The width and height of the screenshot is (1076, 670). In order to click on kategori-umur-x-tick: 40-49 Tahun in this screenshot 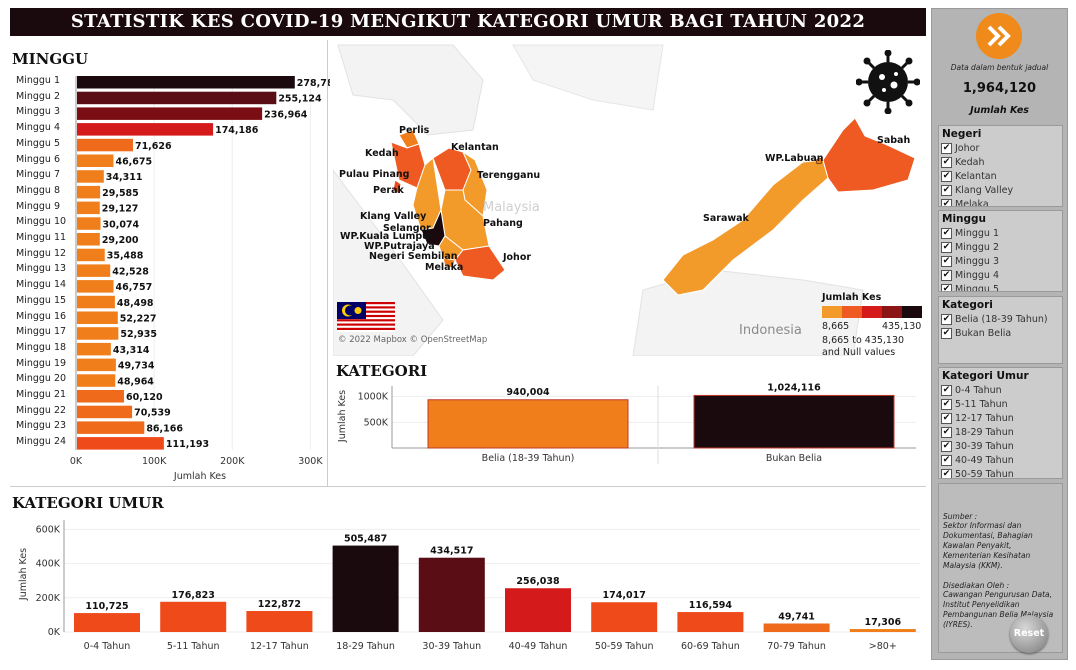, I will do `click(538, 646)`.